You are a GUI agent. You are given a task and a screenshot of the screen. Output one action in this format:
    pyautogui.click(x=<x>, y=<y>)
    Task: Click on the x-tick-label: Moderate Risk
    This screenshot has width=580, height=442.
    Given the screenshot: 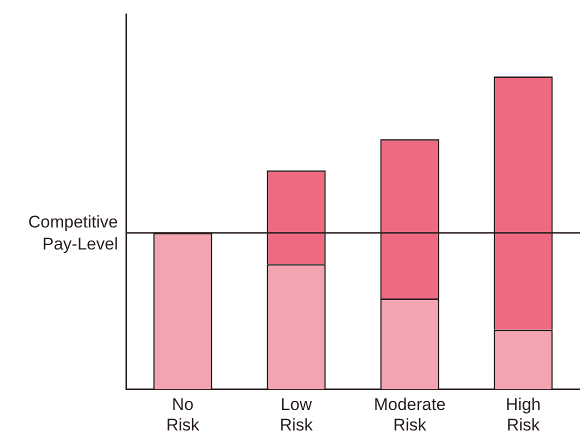 What is the action you would take?
    pyautogui.click(x=410, y=414)
    